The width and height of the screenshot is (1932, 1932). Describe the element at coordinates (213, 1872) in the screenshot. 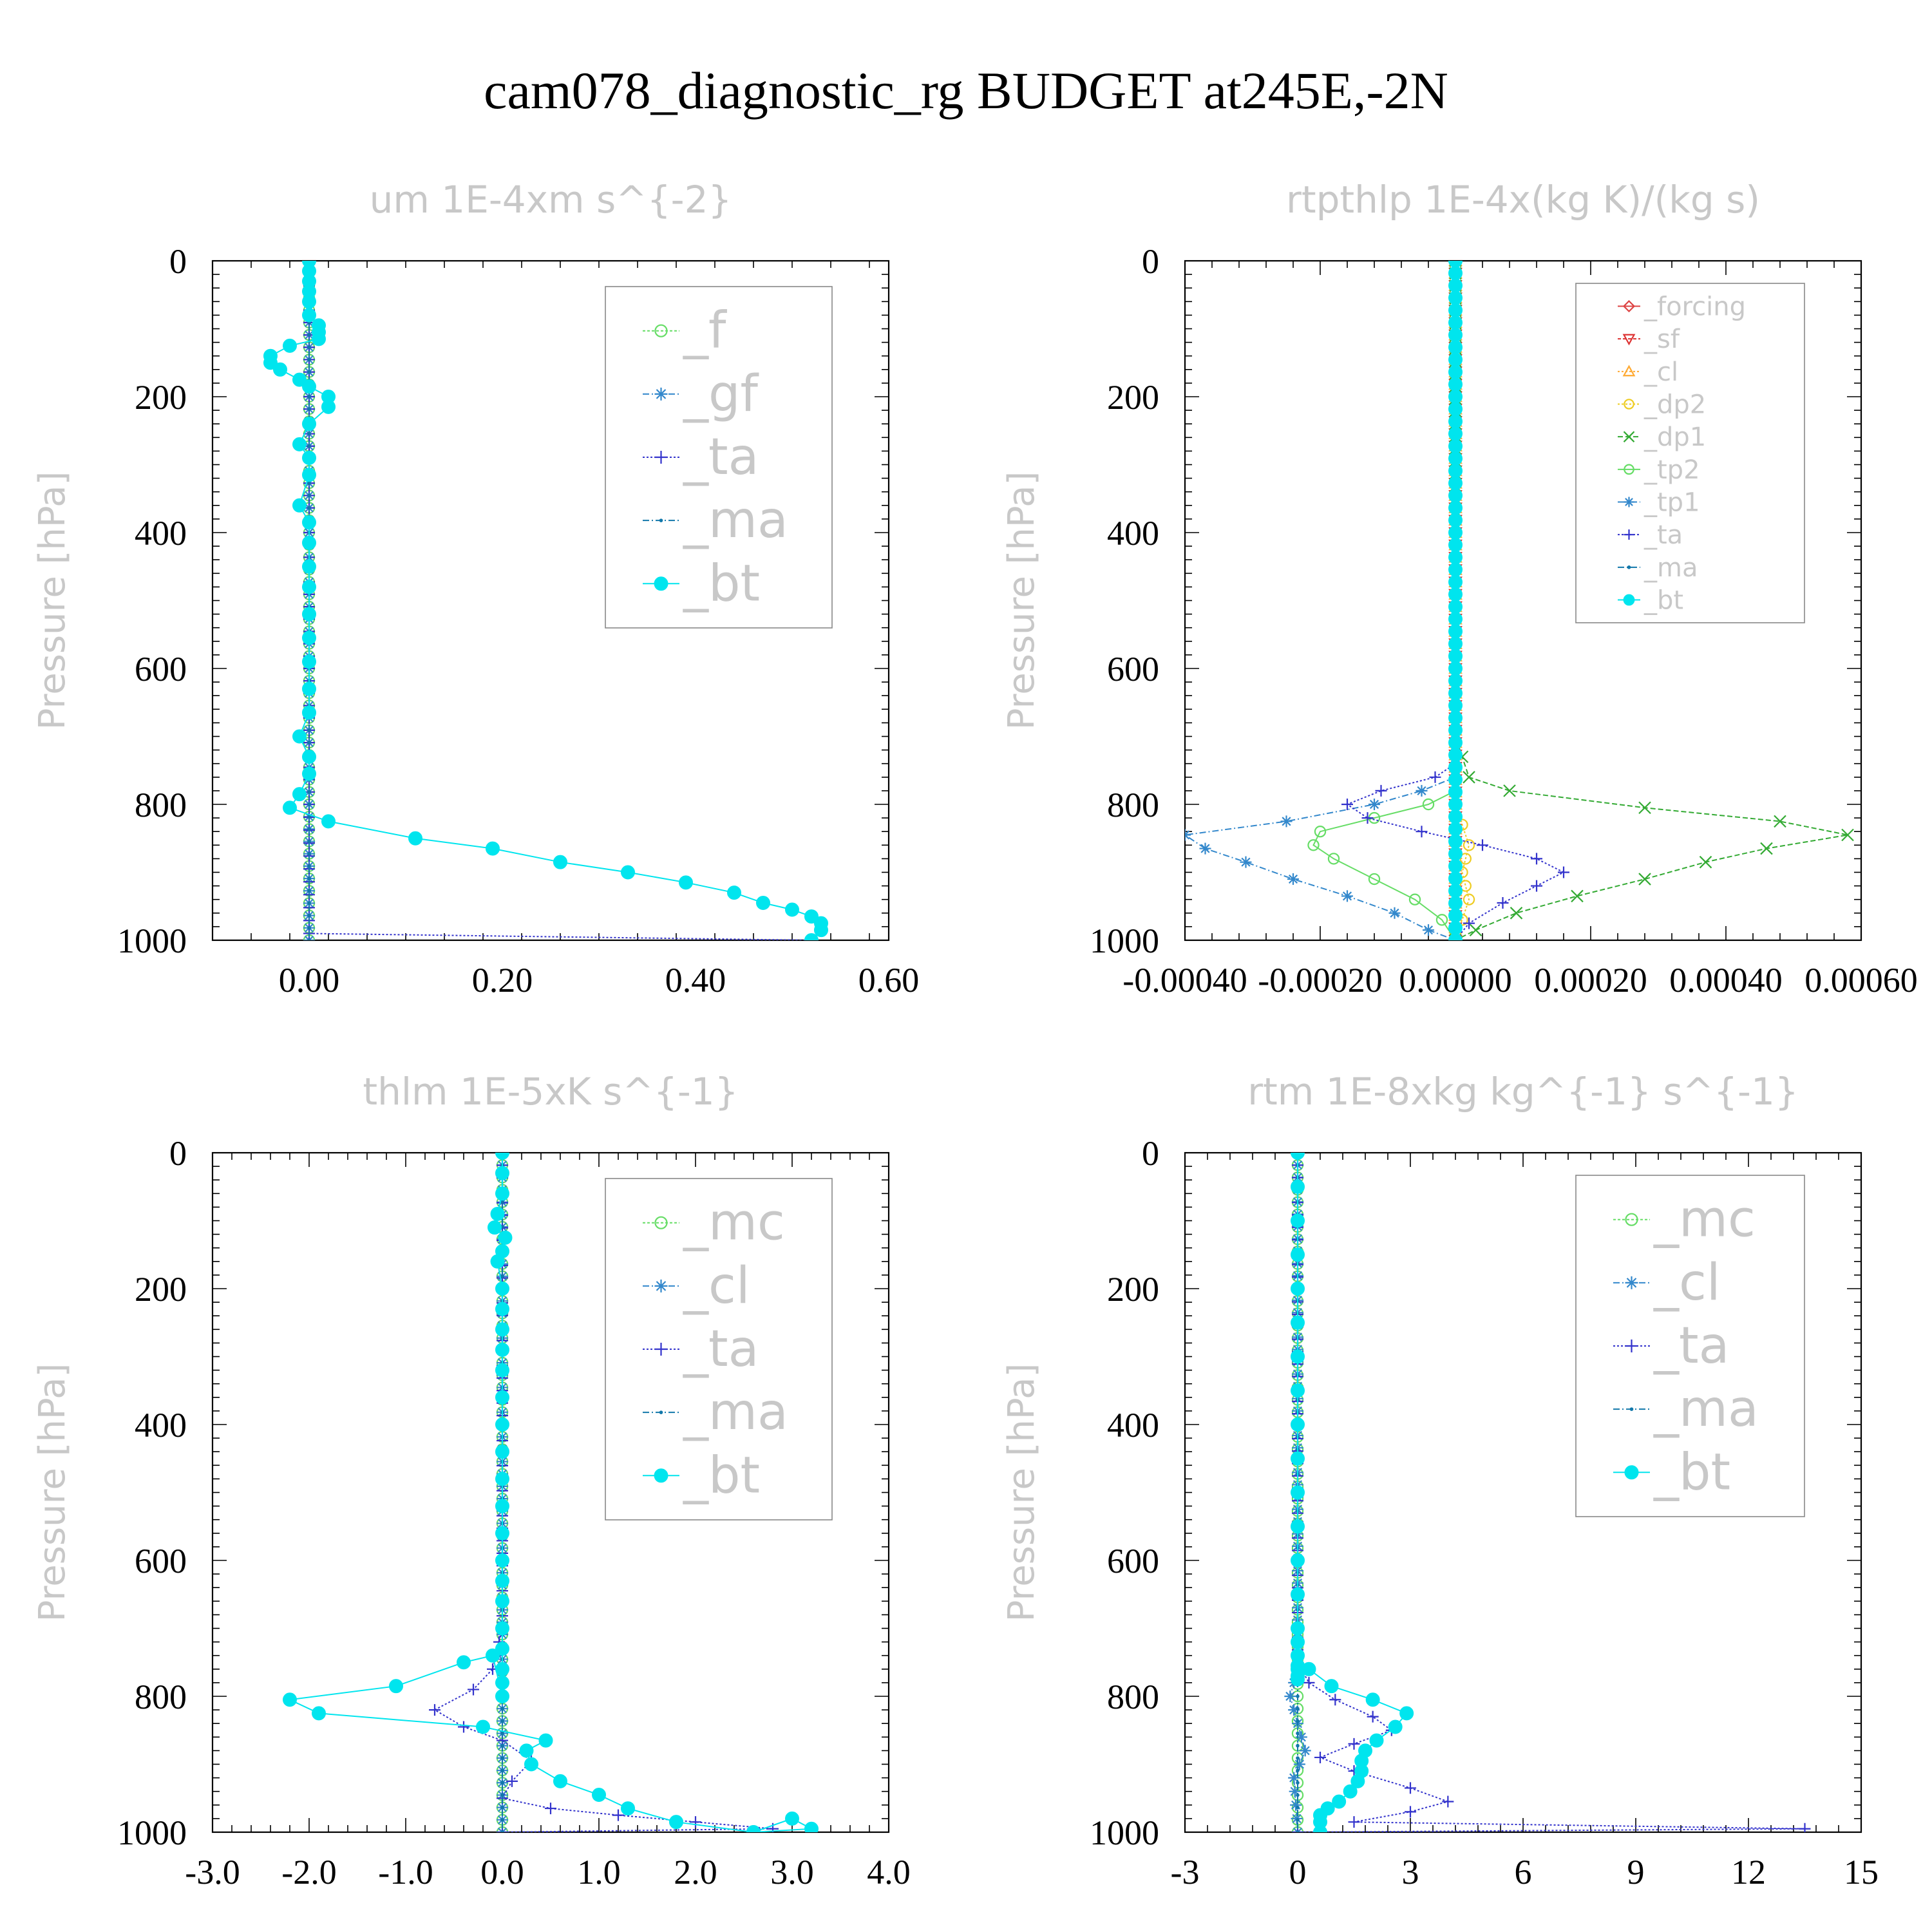

I see `x-tick-label: -3.0` at that location.